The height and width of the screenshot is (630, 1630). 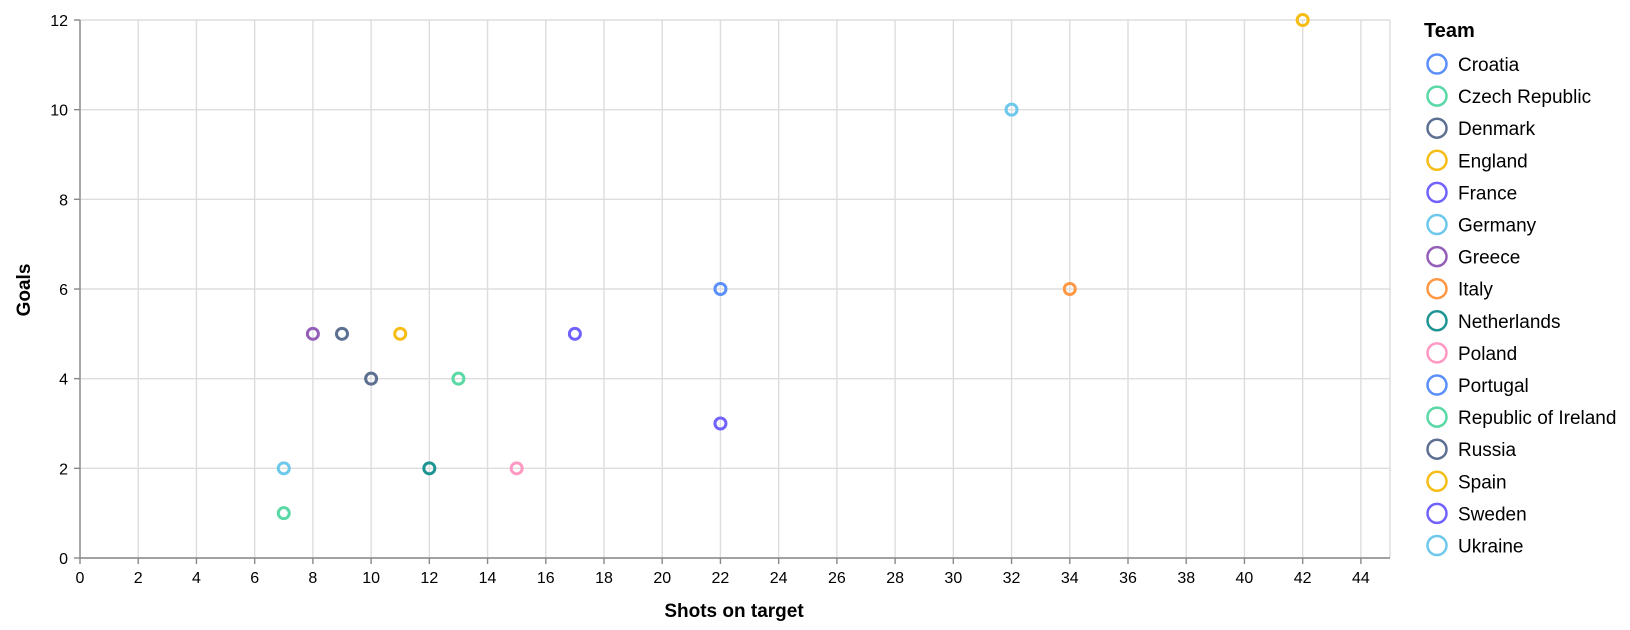 What do you see at coordinates (837, 578) in the screenshot?
I see `x-tick-label: 26` at bounding box center [837, 578].